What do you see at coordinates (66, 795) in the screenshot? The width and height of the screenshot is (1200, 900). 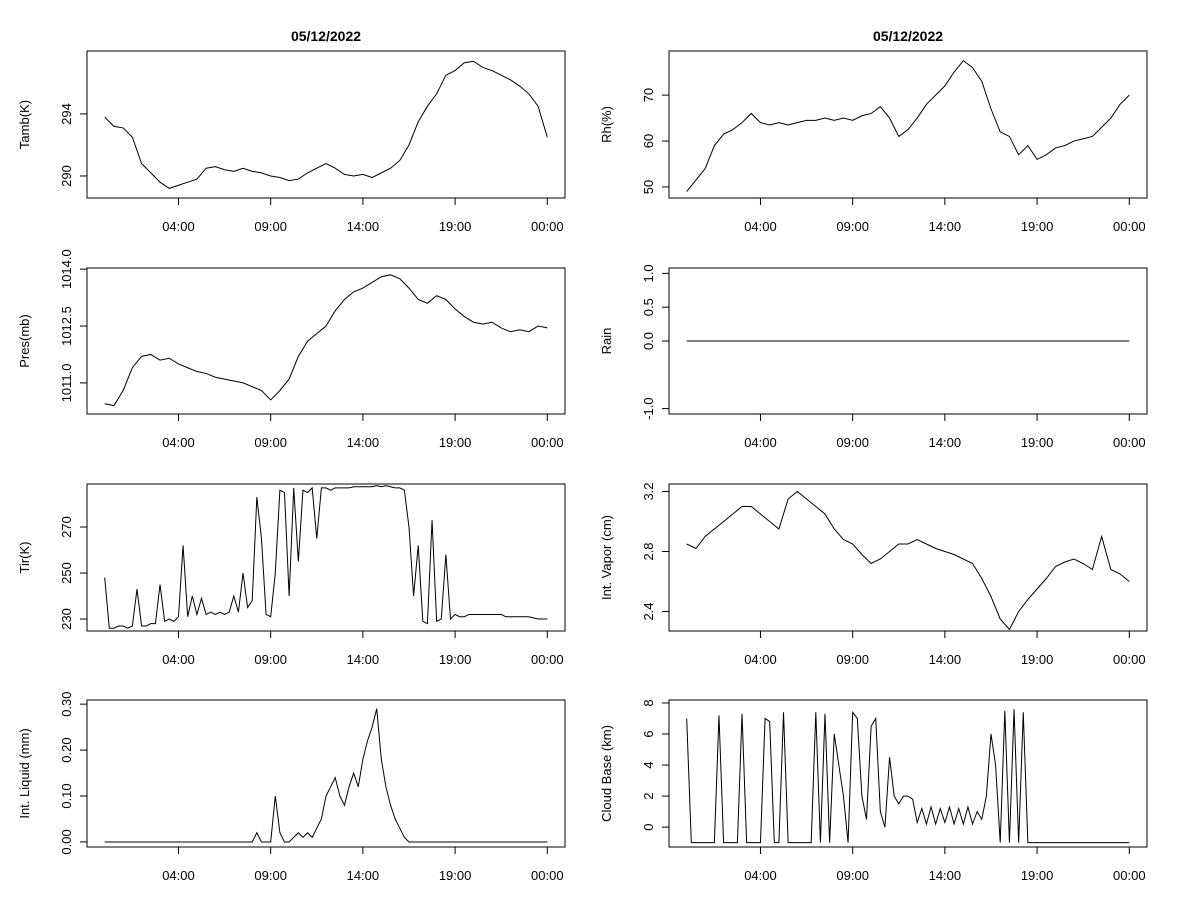 I see `y-tick-label: 0.10` at bounding box center [66, 795].